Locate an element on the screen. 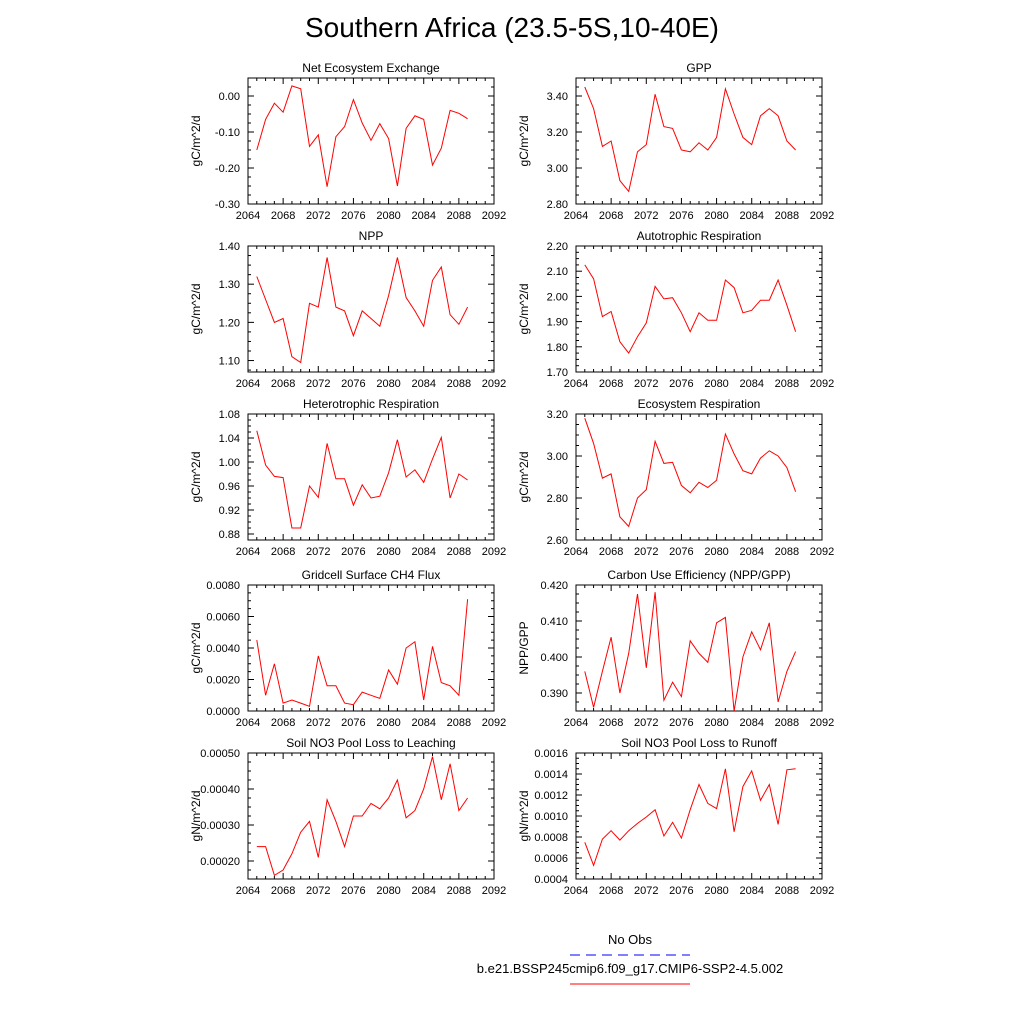 This screenshot has height=1024, width=1024. y-tick-label: 0.0010 is located at coordinates (551, 817).